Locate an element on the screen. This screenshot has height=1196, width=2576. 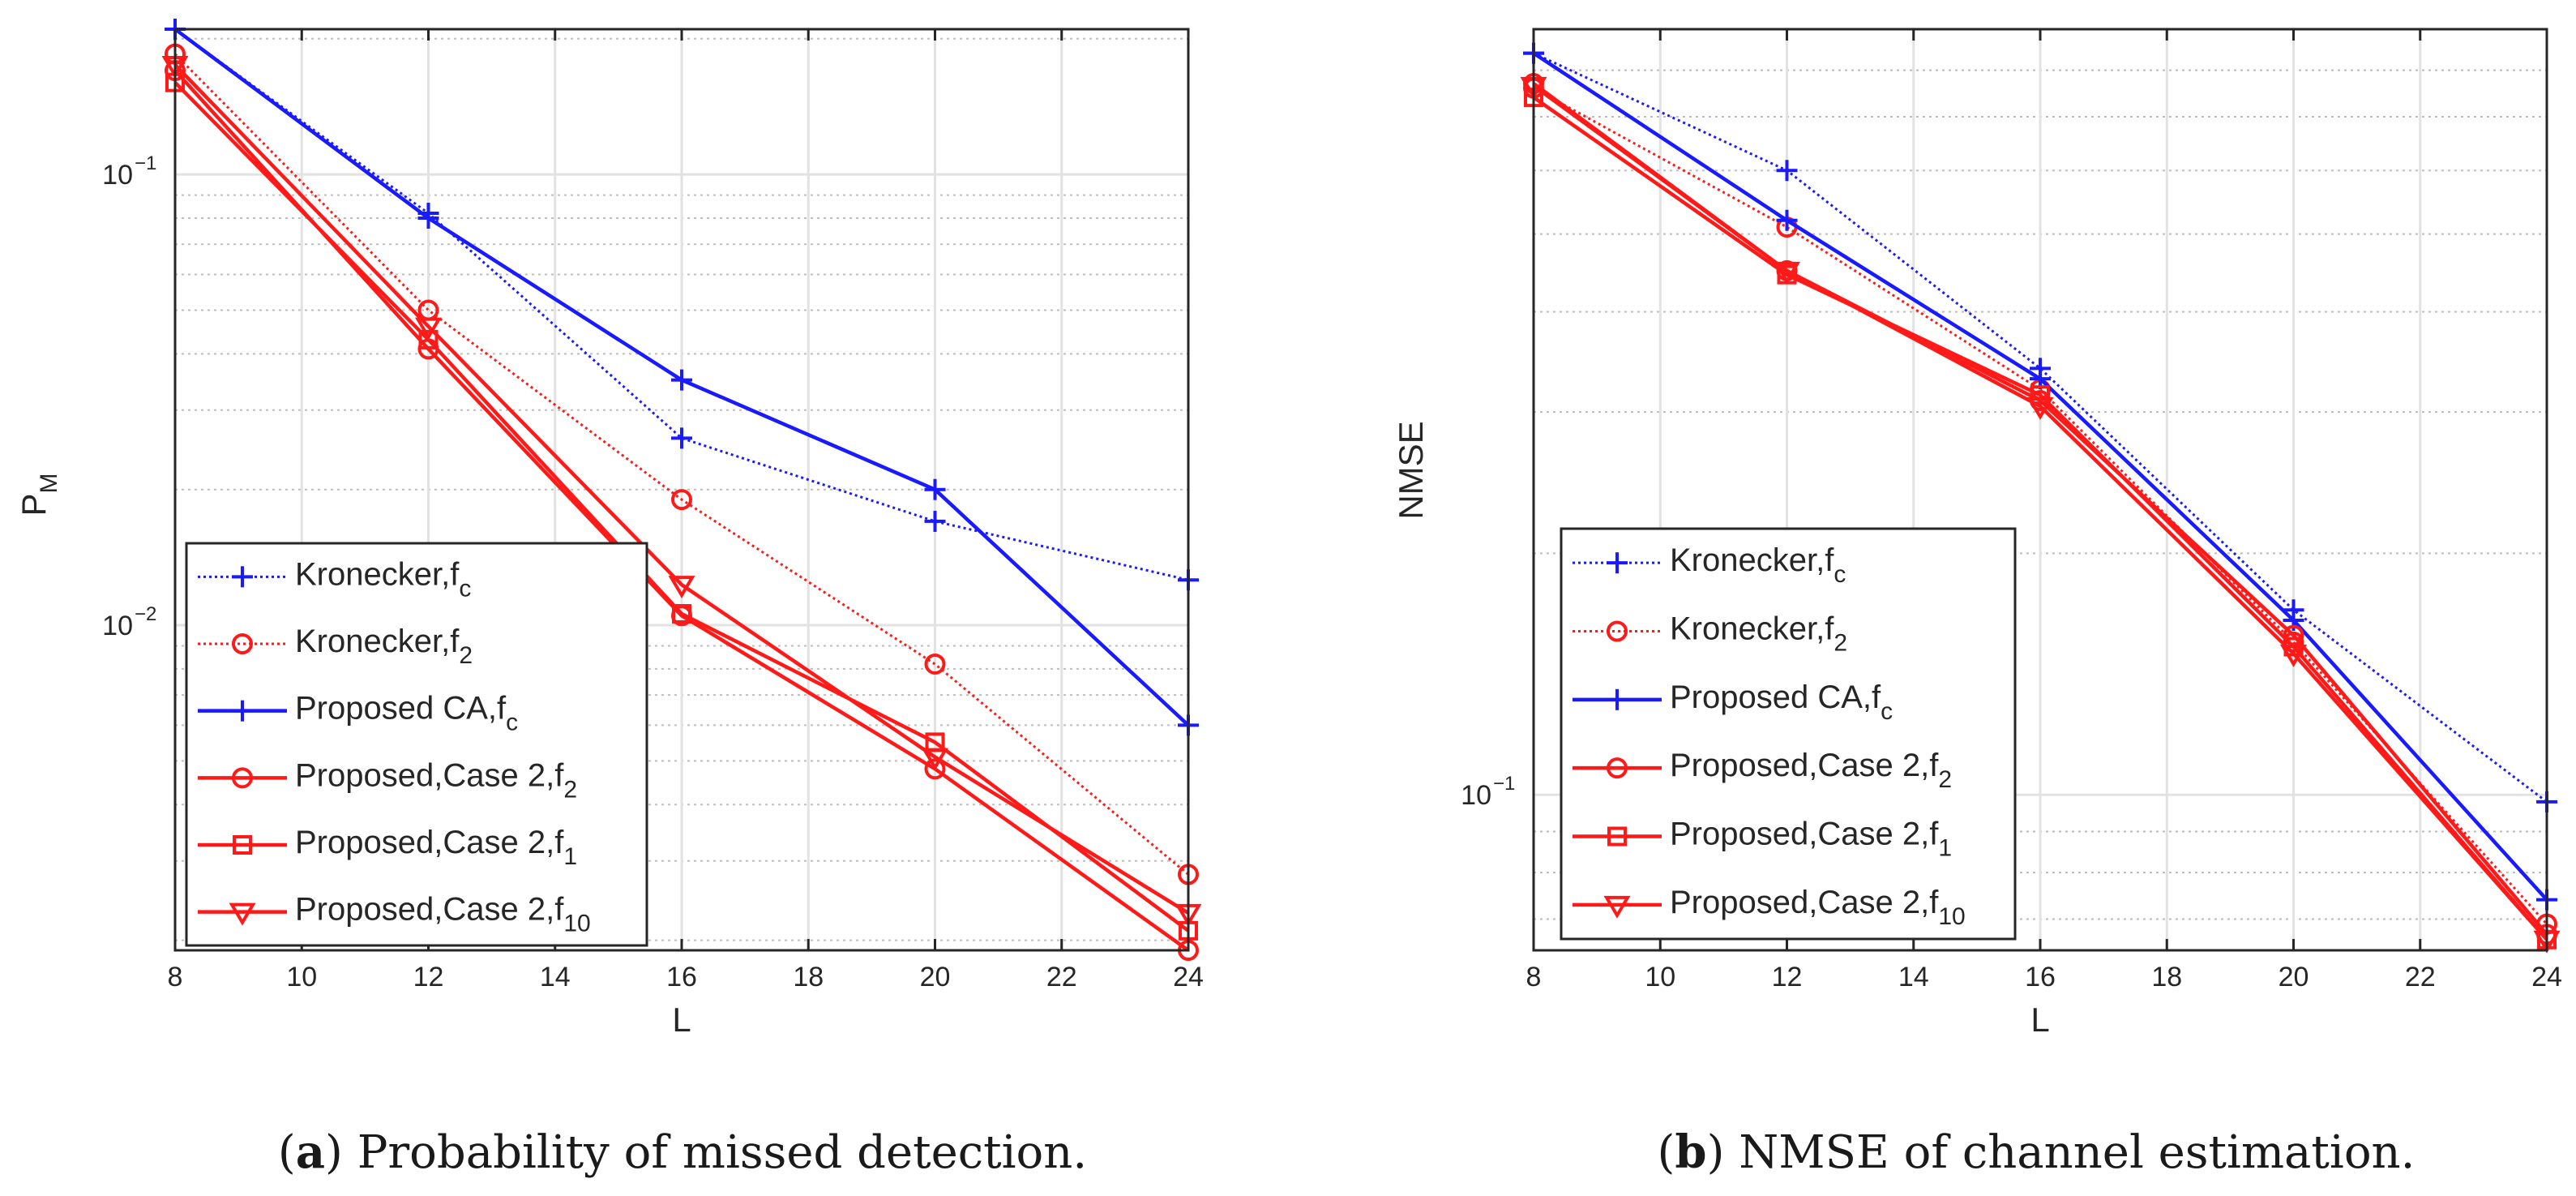
legend-label: Proposed,Case 2,f2 is located at coordinates (436, 780).